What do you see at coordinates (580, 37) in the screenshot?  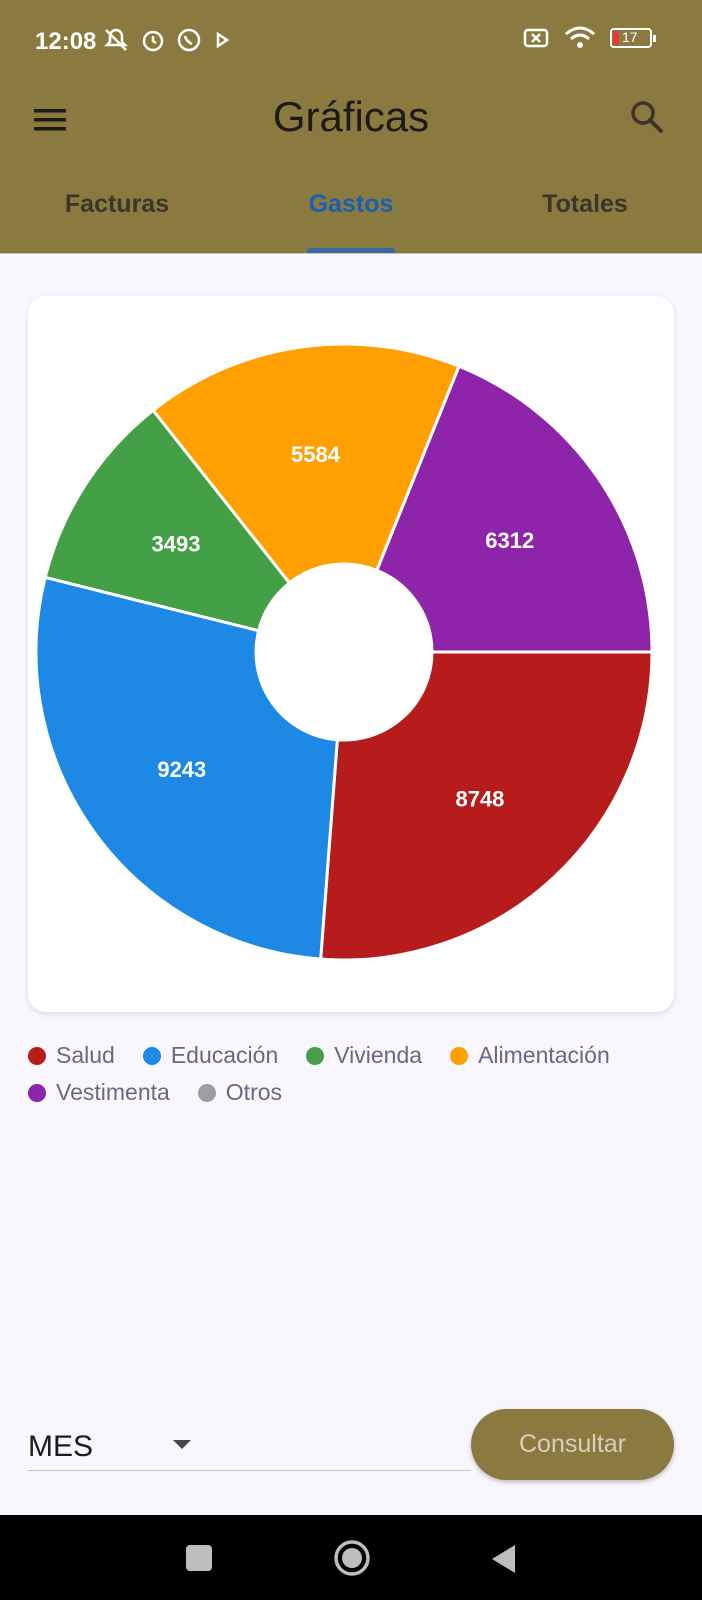 I see `wifi-icon` at bounding box center [580, 37].